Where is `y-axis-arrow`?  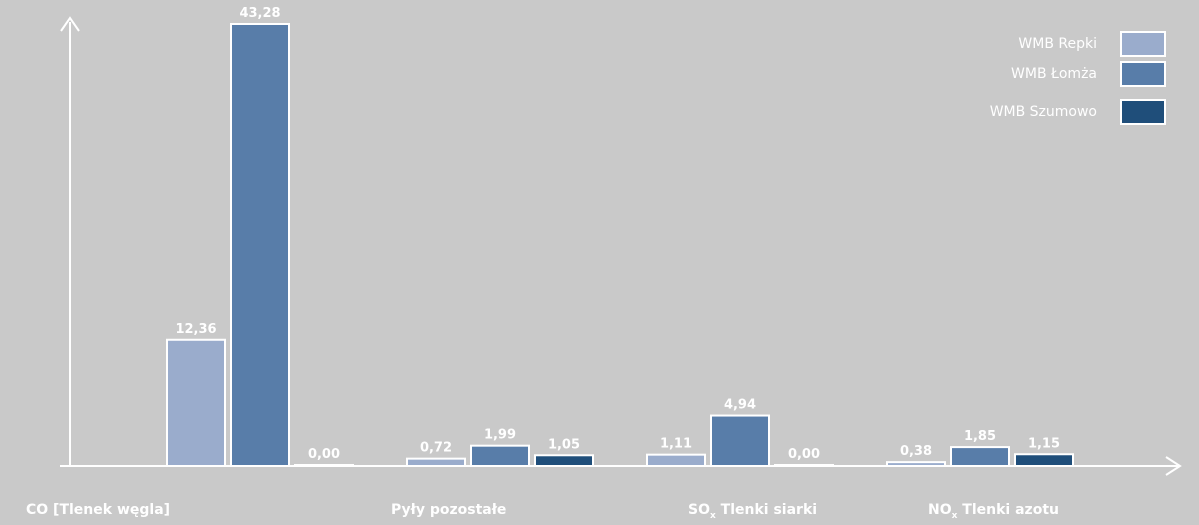 y-axis-arrow is located at coordinates (70, 24).